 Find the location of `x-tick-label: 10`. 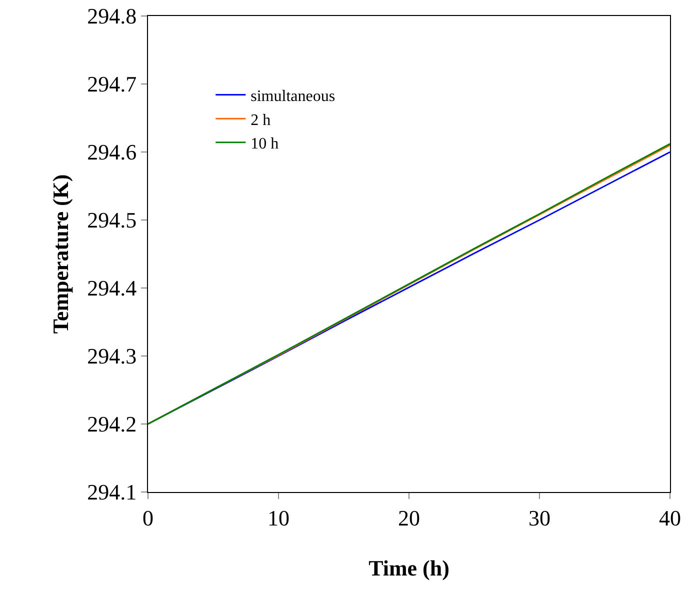

x-tick-label: 10 is located at coordinates (279, 517).